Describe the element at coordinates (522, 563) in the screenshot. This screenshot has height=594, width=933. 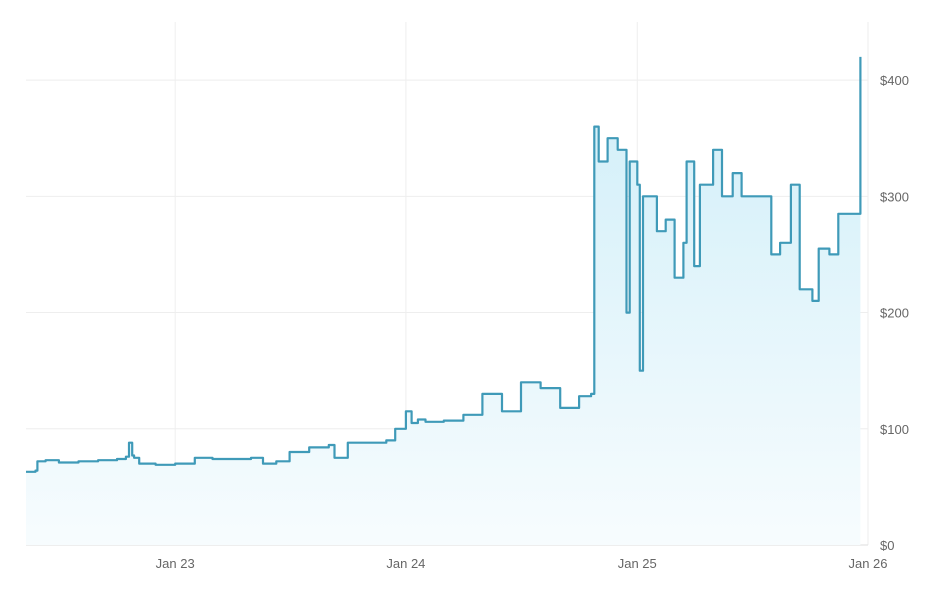
I see `x-axis-ticks: Jan 23 Jan 24 Jan 25 Jan 26` at that location.